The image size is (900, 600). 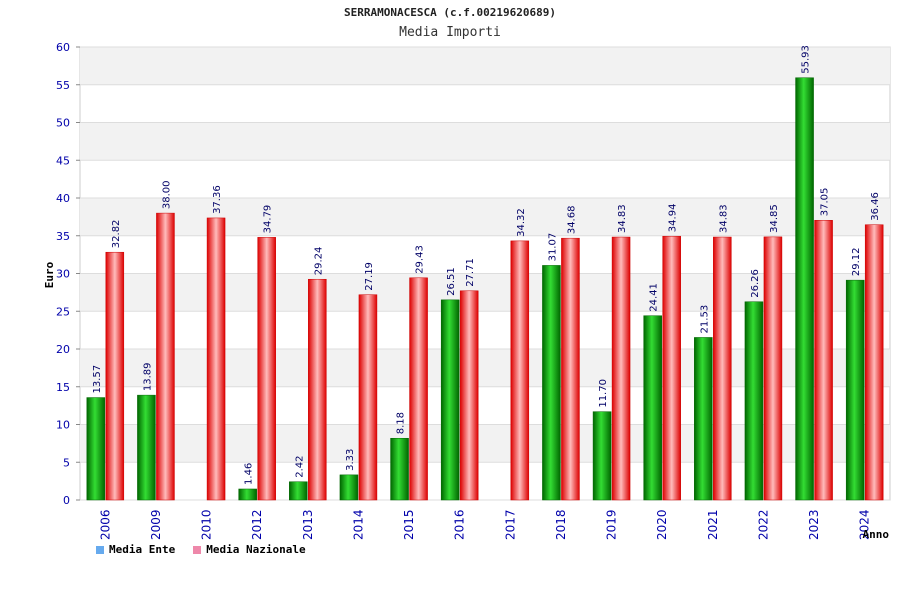 I want to click on x-tick-label: 2010, so click(x=207, y=524).